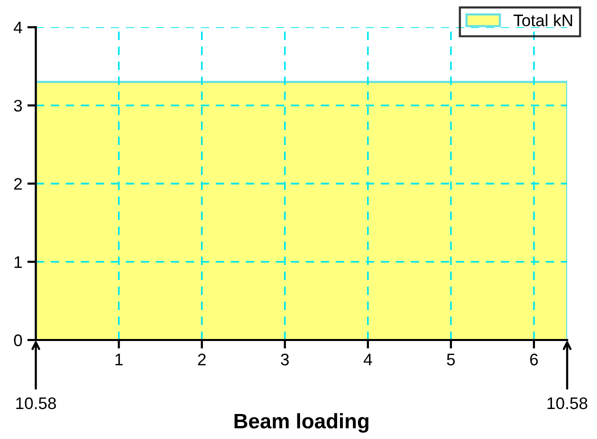 The image size is (597, 439). What do you see at coordinates (368, 360) in the screenshot?
I see `x-tick-label: 4` at bounding box center [368, 360].